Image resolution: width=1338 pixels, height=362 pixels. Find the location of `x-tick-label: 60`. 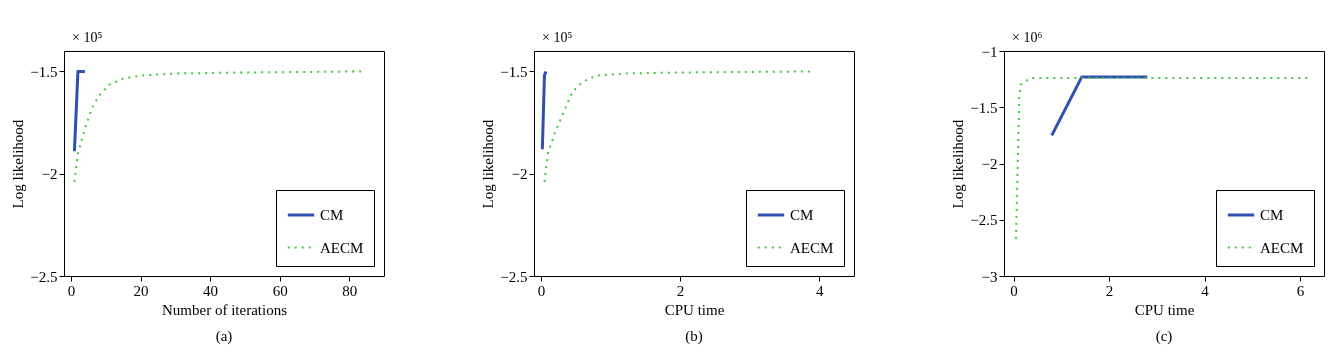

x-tick-label: 60 is located at coordinates (280, 290).